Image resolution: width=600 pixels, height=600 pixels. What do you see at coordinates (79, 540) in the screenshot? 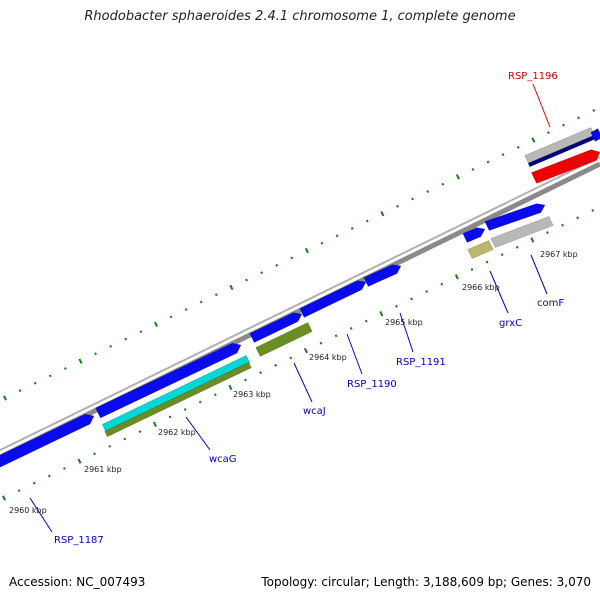
I see `gene-label-rsp-1187: RSP_1187` at bounding box center [79, 540].